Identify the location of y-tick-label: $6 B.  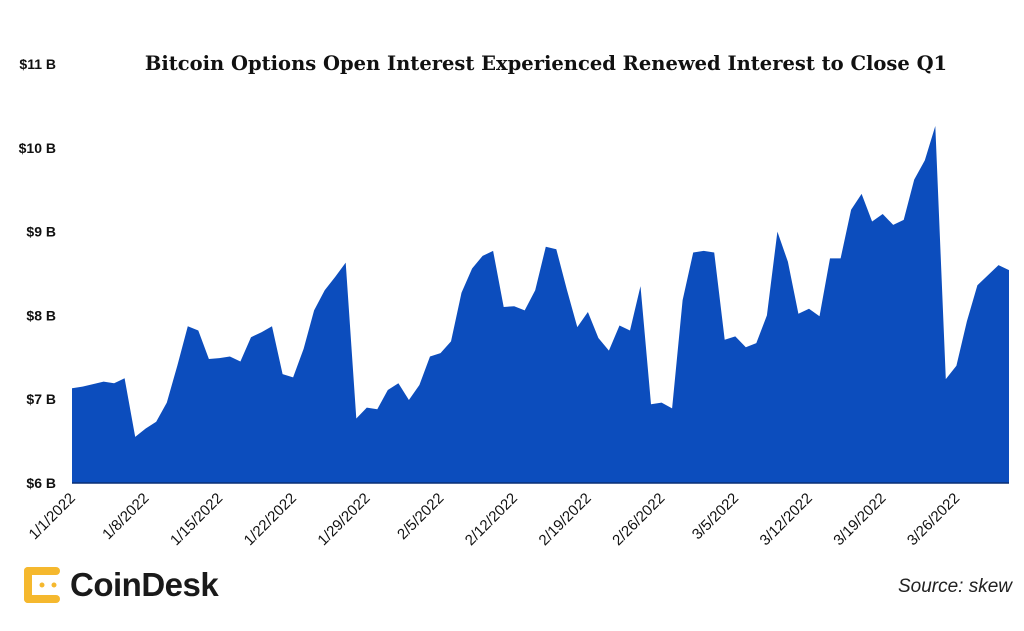
(41, 483).